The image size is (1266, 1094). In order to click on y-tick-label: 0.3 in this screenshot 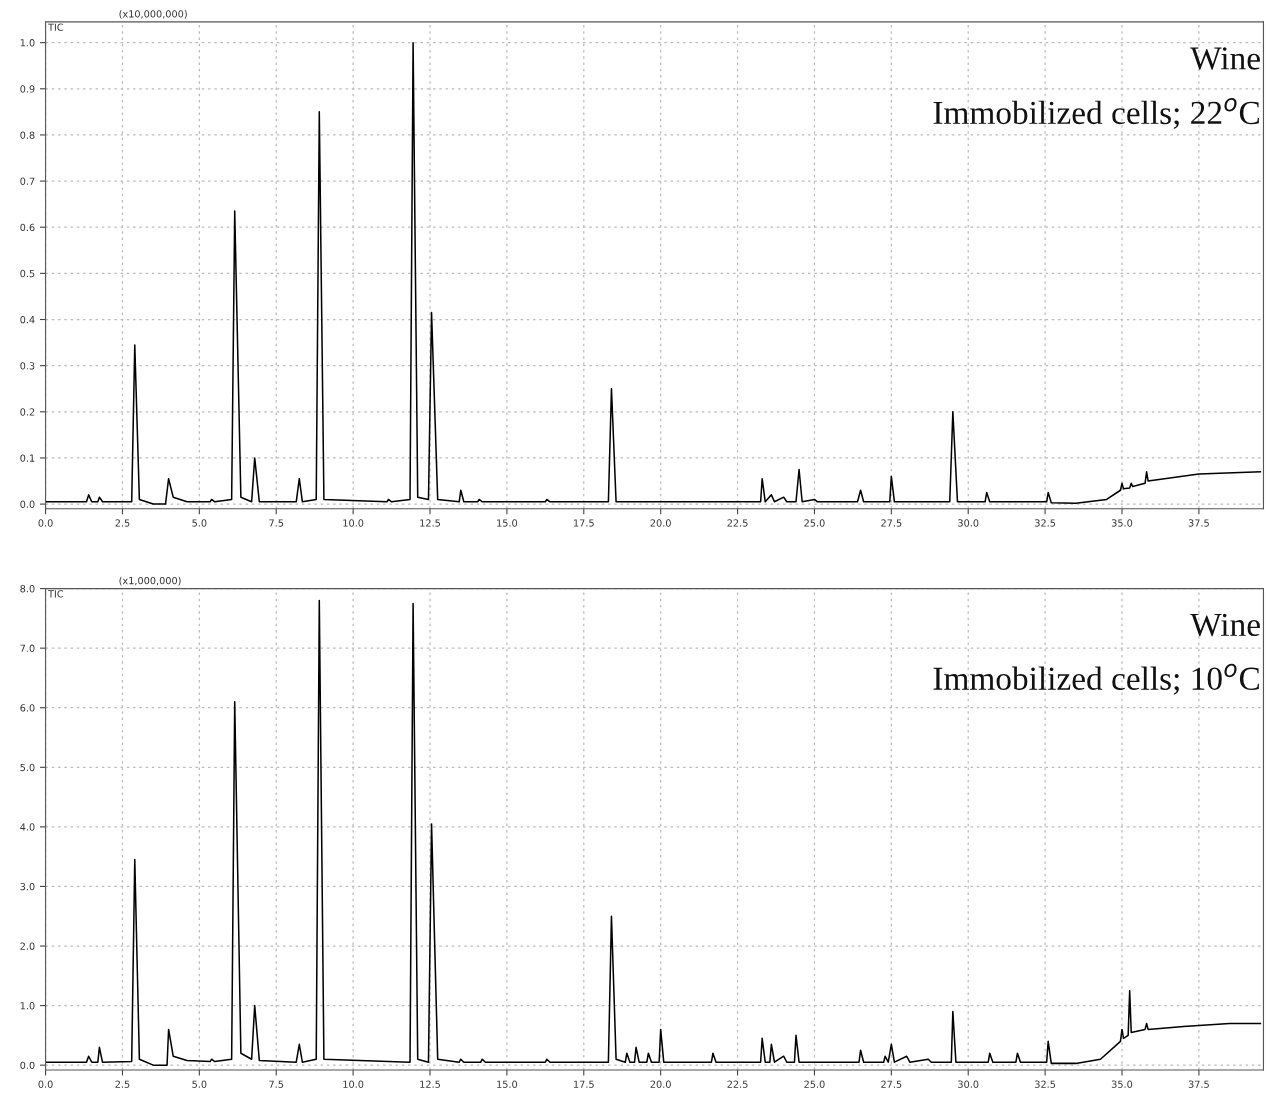, I will do `click(27, 366)`.